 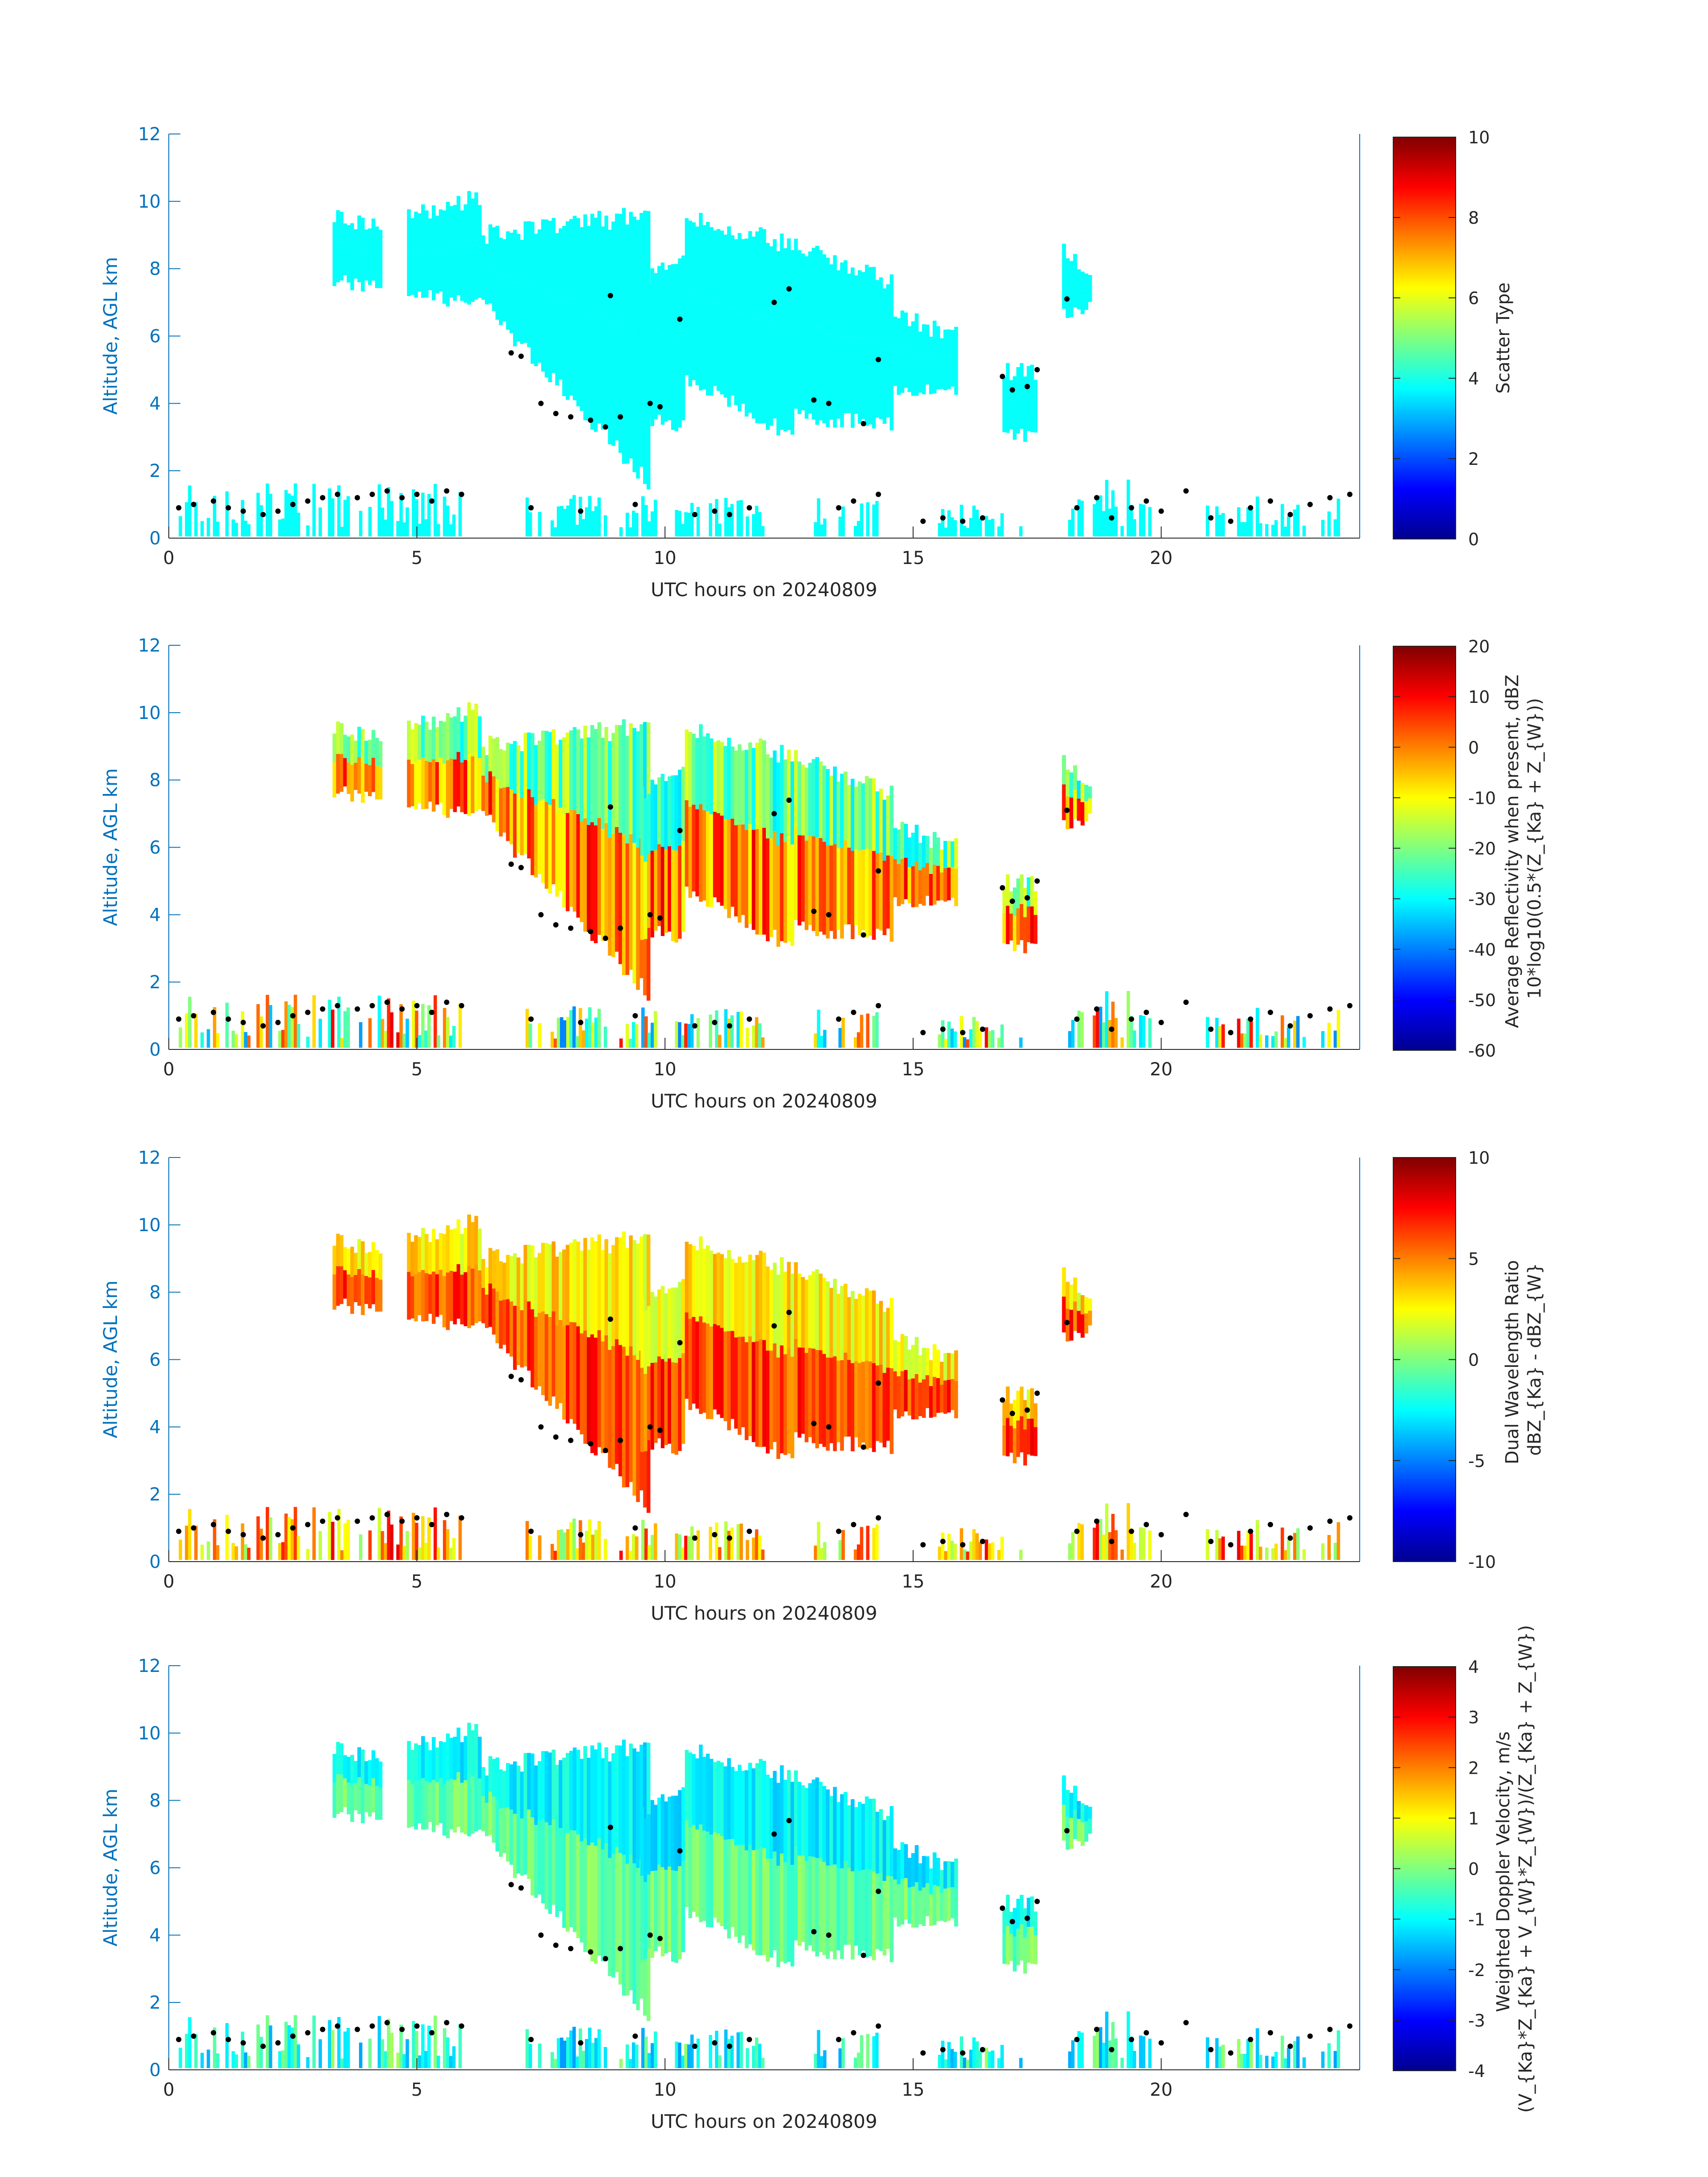 I want to click on x-tick-label: 5, so click(x=416, y=2090).